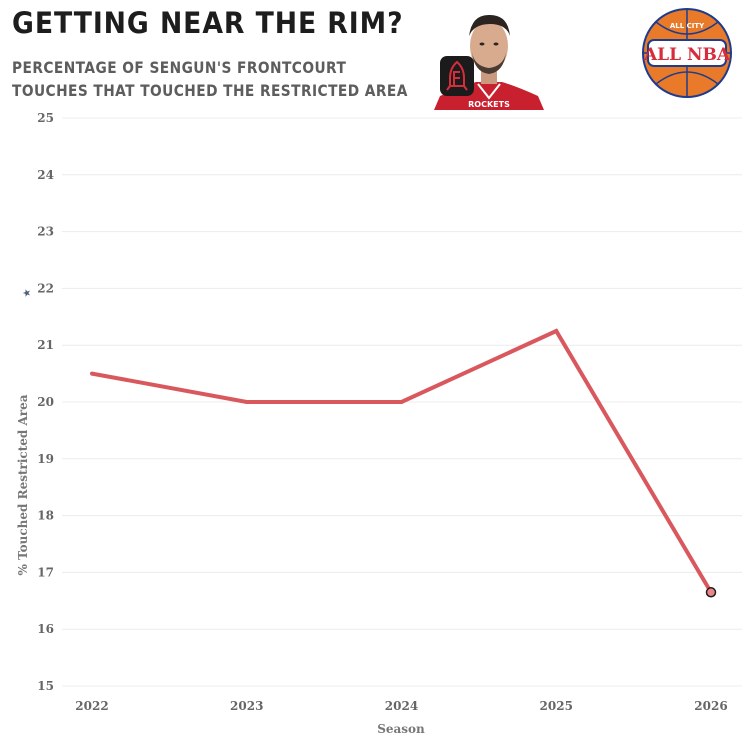  Describe the element at coordinates (45, 345) in the screenshot. I see `y-tick-label: 21` at that location.